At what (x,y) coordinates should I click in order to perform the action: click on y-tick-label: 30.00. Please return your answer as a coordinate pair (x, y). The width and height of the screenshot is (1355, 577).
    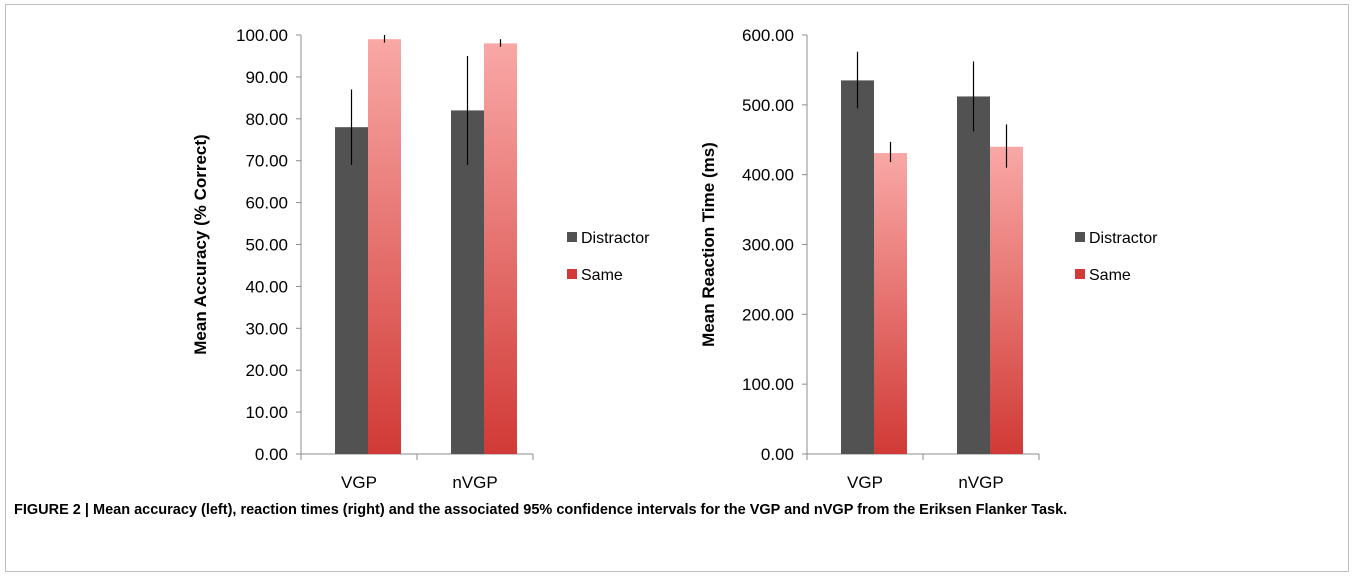
    Looking at the image, I should click on (266, 328).